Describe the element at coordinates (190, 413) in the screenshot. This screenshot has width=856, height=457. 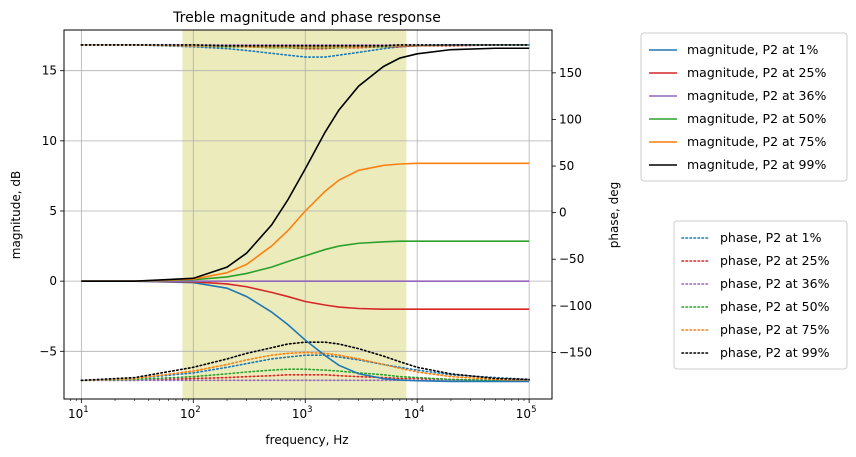
I see `x-tick-label: 10²` at that location.